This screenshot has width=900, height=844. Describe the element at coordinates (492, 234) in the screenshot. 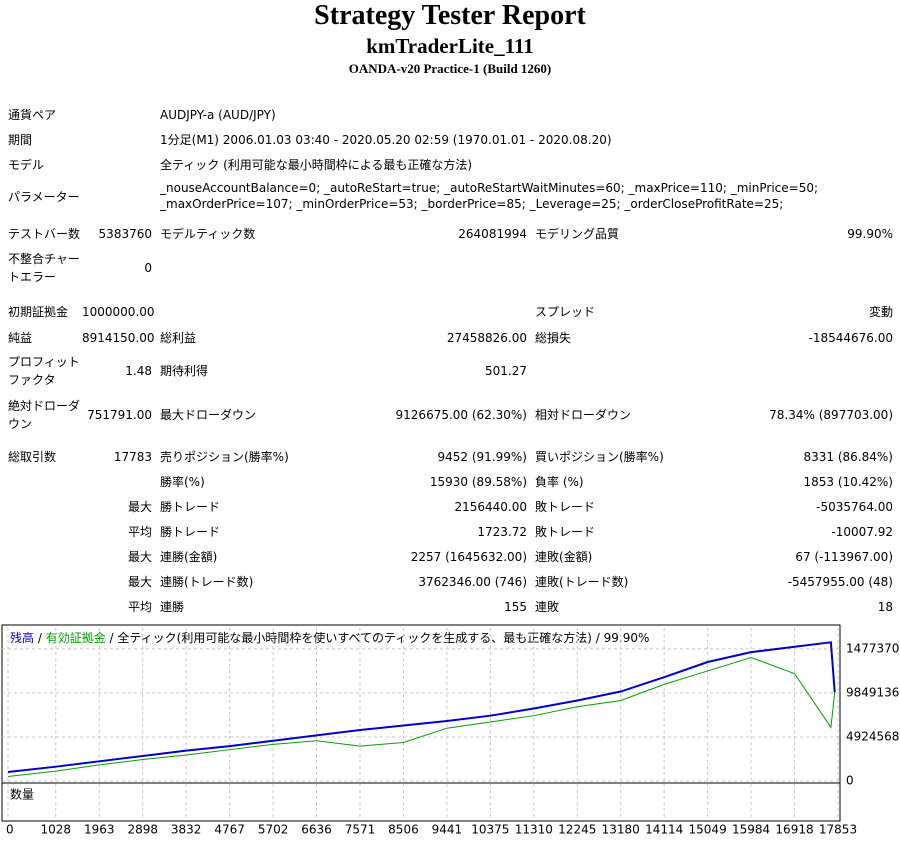

I see `stats-value: 264081994` at that location.